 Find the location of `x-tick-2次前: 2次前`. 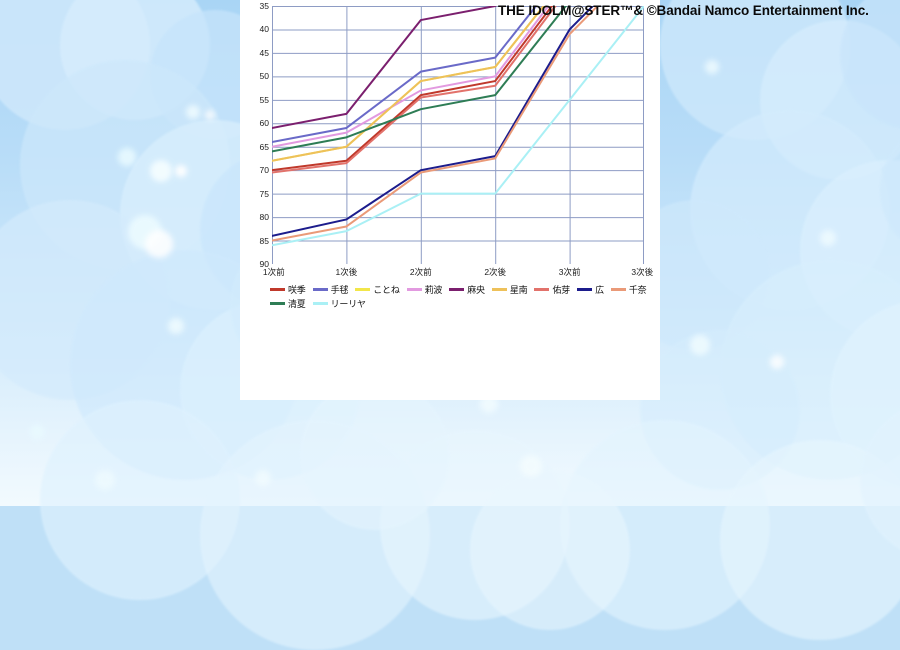

x-tick-2次前: 2次前 is located at coordinates (420, 272).